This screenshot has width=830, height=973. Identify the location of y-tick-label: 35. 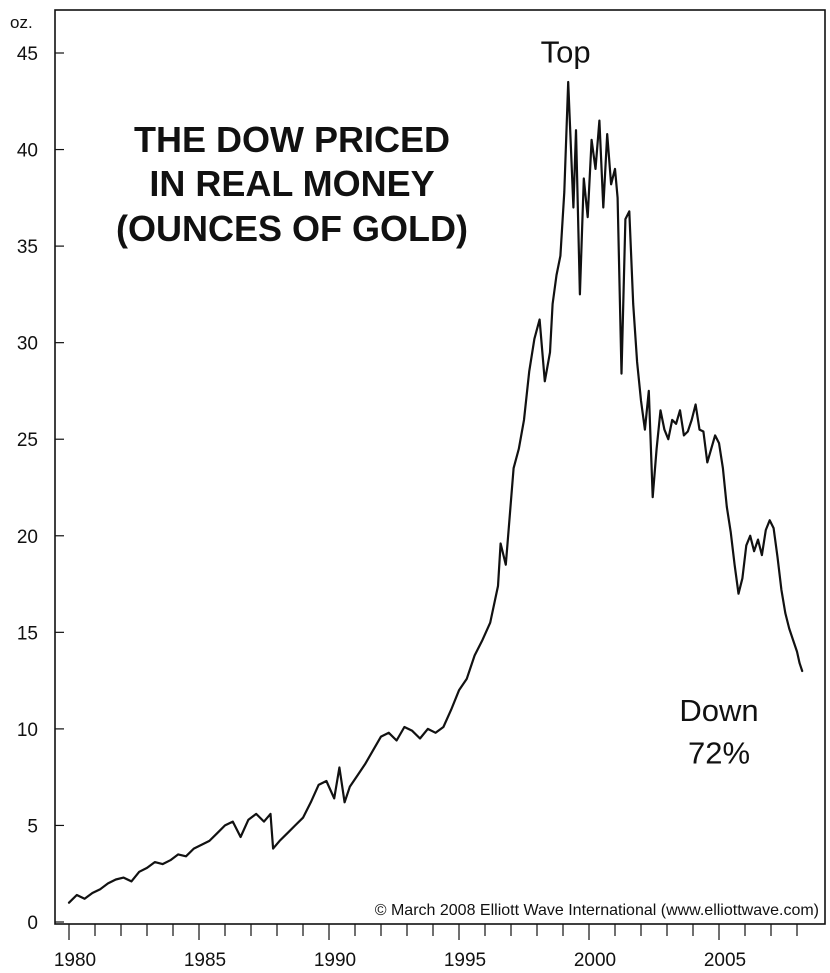
(27, 247).